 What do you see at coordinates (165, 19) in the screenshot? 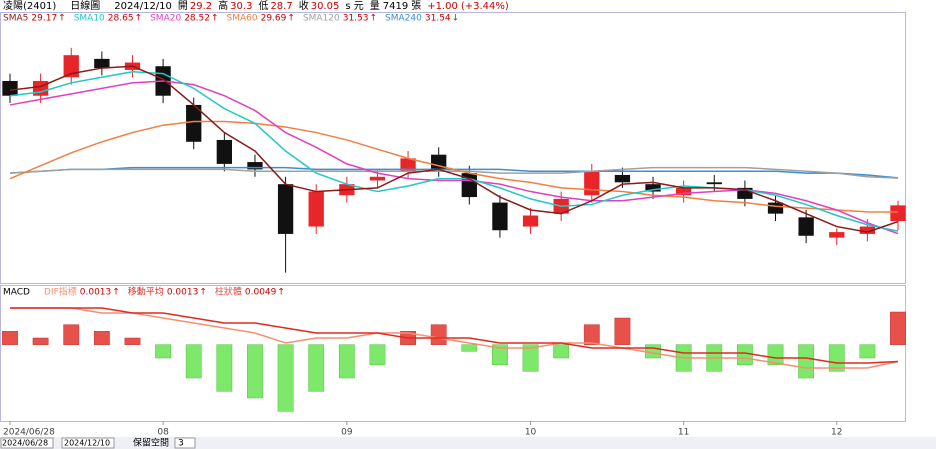
I see `legend-name: SMA20` at bounding box center [165, 19].